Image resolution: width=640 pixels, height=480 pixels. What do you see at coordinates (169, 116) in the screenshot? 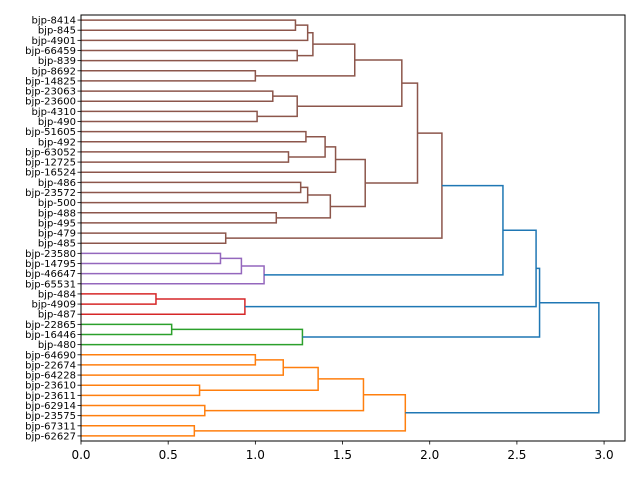
I see `dendrogram-link-a8` at bounding box center [169, 116].